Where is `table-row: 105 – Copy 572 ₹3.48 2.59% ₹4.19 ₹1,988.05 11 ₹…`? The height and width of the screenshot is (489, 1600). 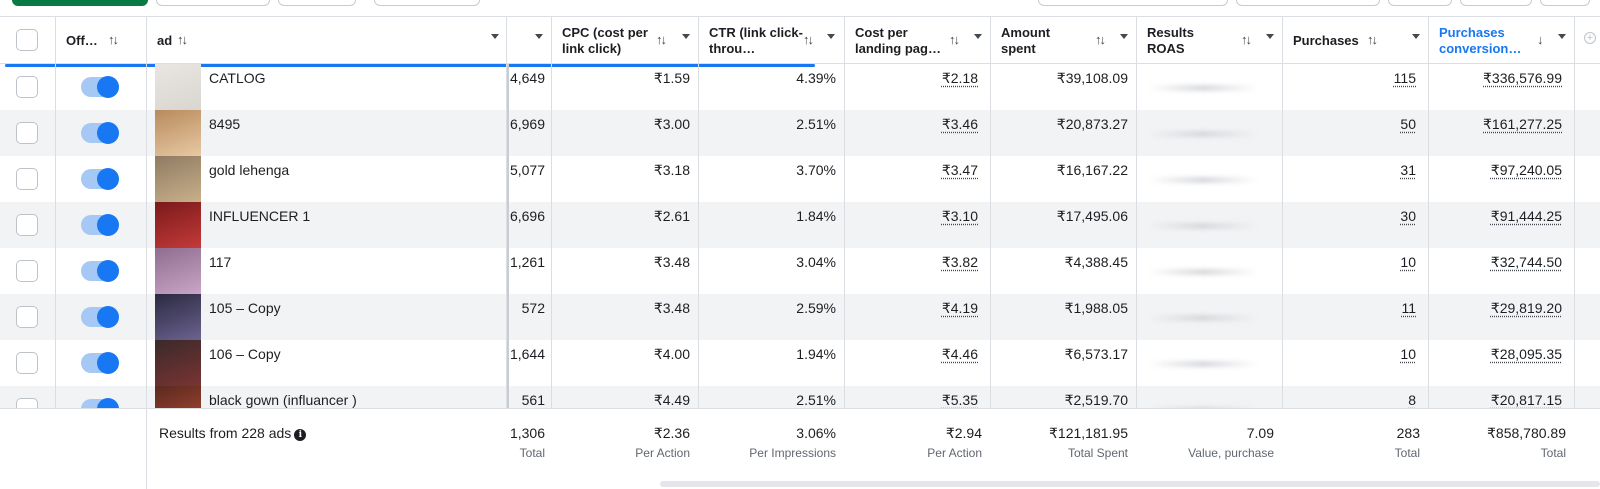 table-row: 105 – Copy 572 ₹3.48 2.59% ₹4.19 ₹1,988.05 11 ₹… is located at coordinates (800, 317).